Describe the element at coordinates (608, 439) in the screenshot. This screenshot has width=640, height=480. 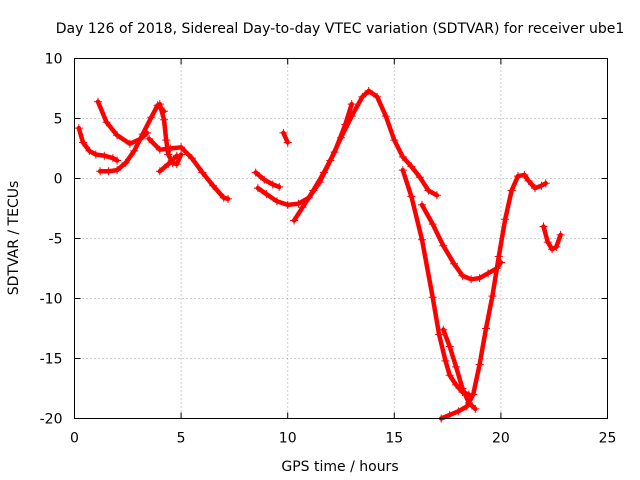
I see `x-tick-label: 25` at that location.